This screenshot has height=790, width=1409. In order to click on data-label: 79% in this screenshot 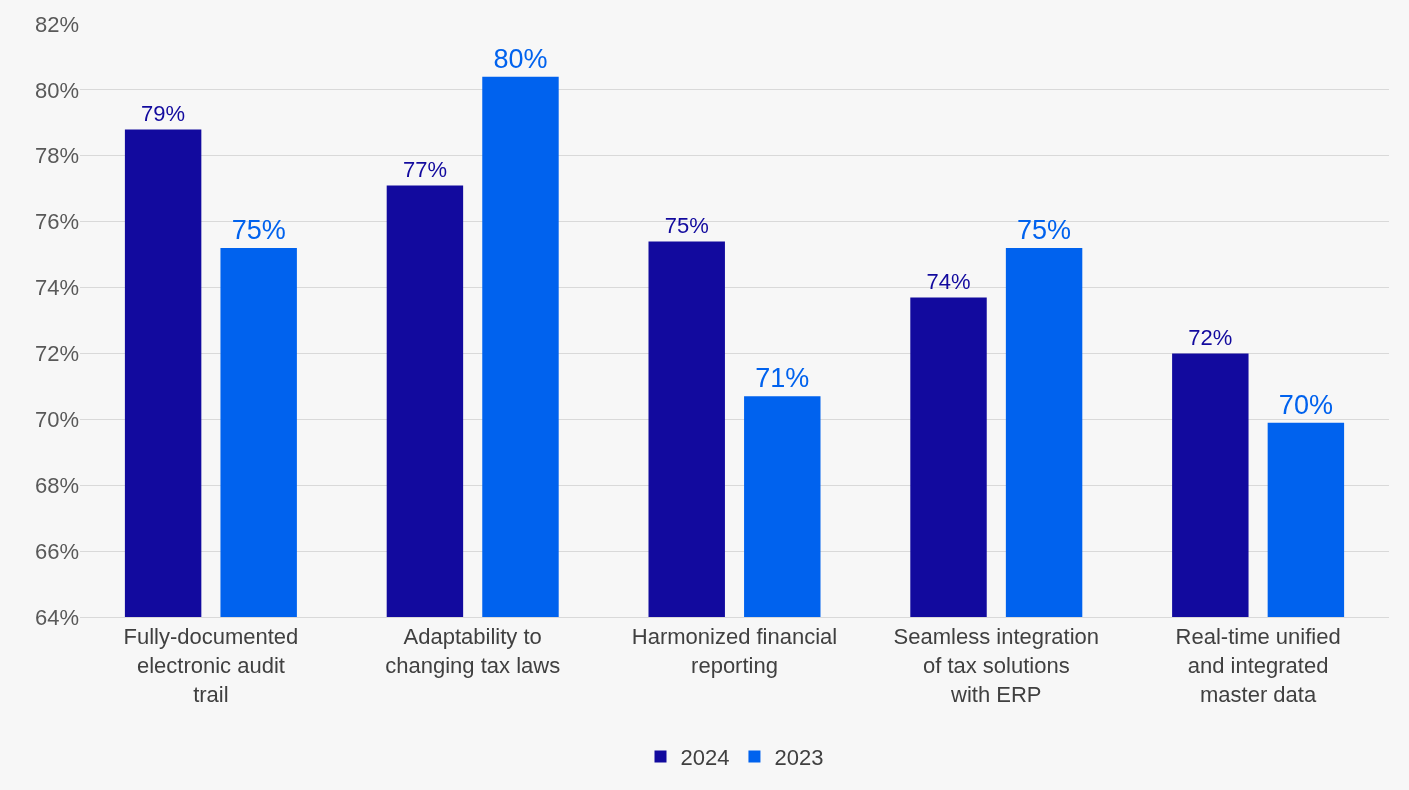, I will do `click(163, 114)`.